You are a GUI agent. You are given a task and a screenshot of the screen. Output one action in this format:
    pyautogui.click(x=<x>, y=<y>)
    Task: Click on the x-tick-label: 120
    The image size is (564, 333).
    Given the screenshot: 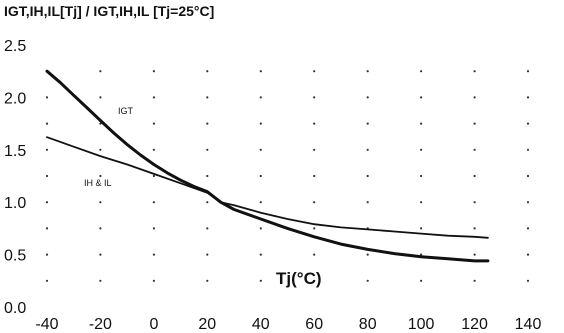 What is the action you would take?
    pyautogui.click(x=474, y=324)
    